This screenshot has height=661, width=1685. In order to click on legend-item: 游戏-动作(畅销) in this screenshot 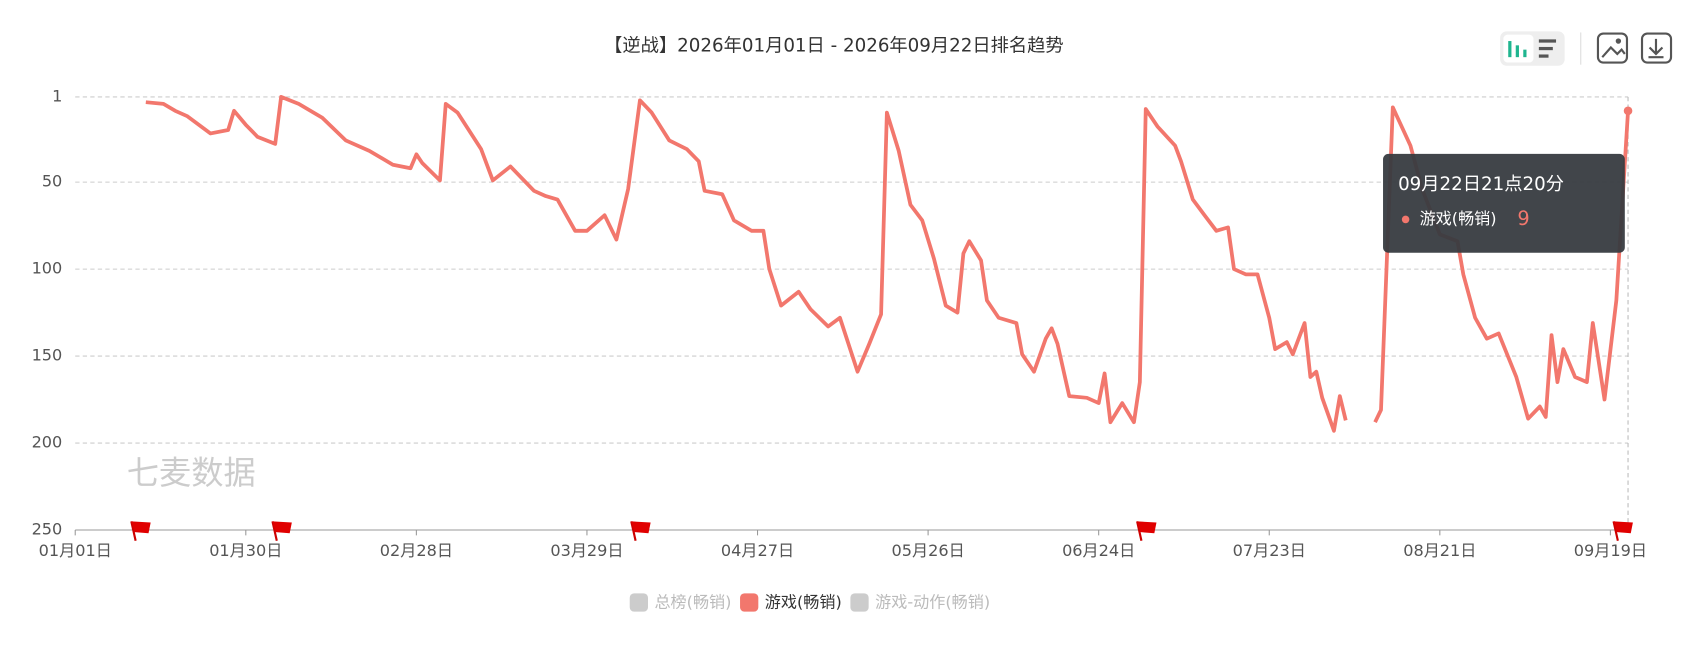, I will do `click(920, 602)`.